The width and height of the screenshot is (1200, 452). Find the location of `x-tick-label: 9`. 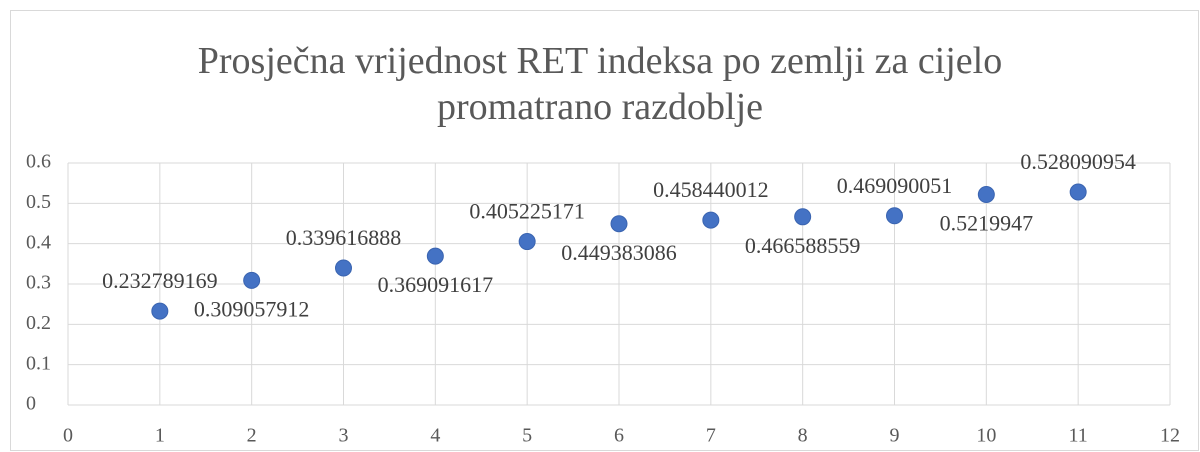

x-tick-label: 9 is located at coordinates (895, 436).